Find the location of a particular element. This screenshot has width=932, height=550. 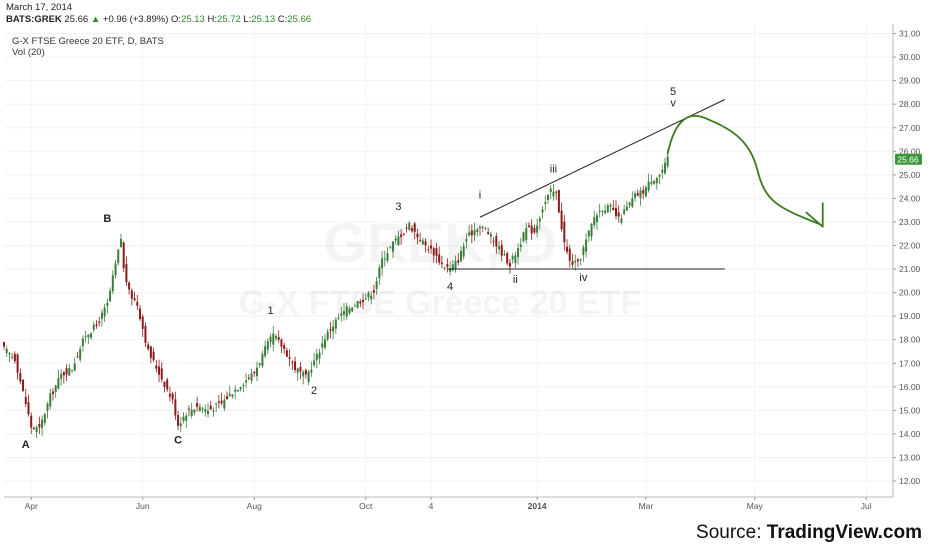

high-label: H: is located at coordinates (212, 19).